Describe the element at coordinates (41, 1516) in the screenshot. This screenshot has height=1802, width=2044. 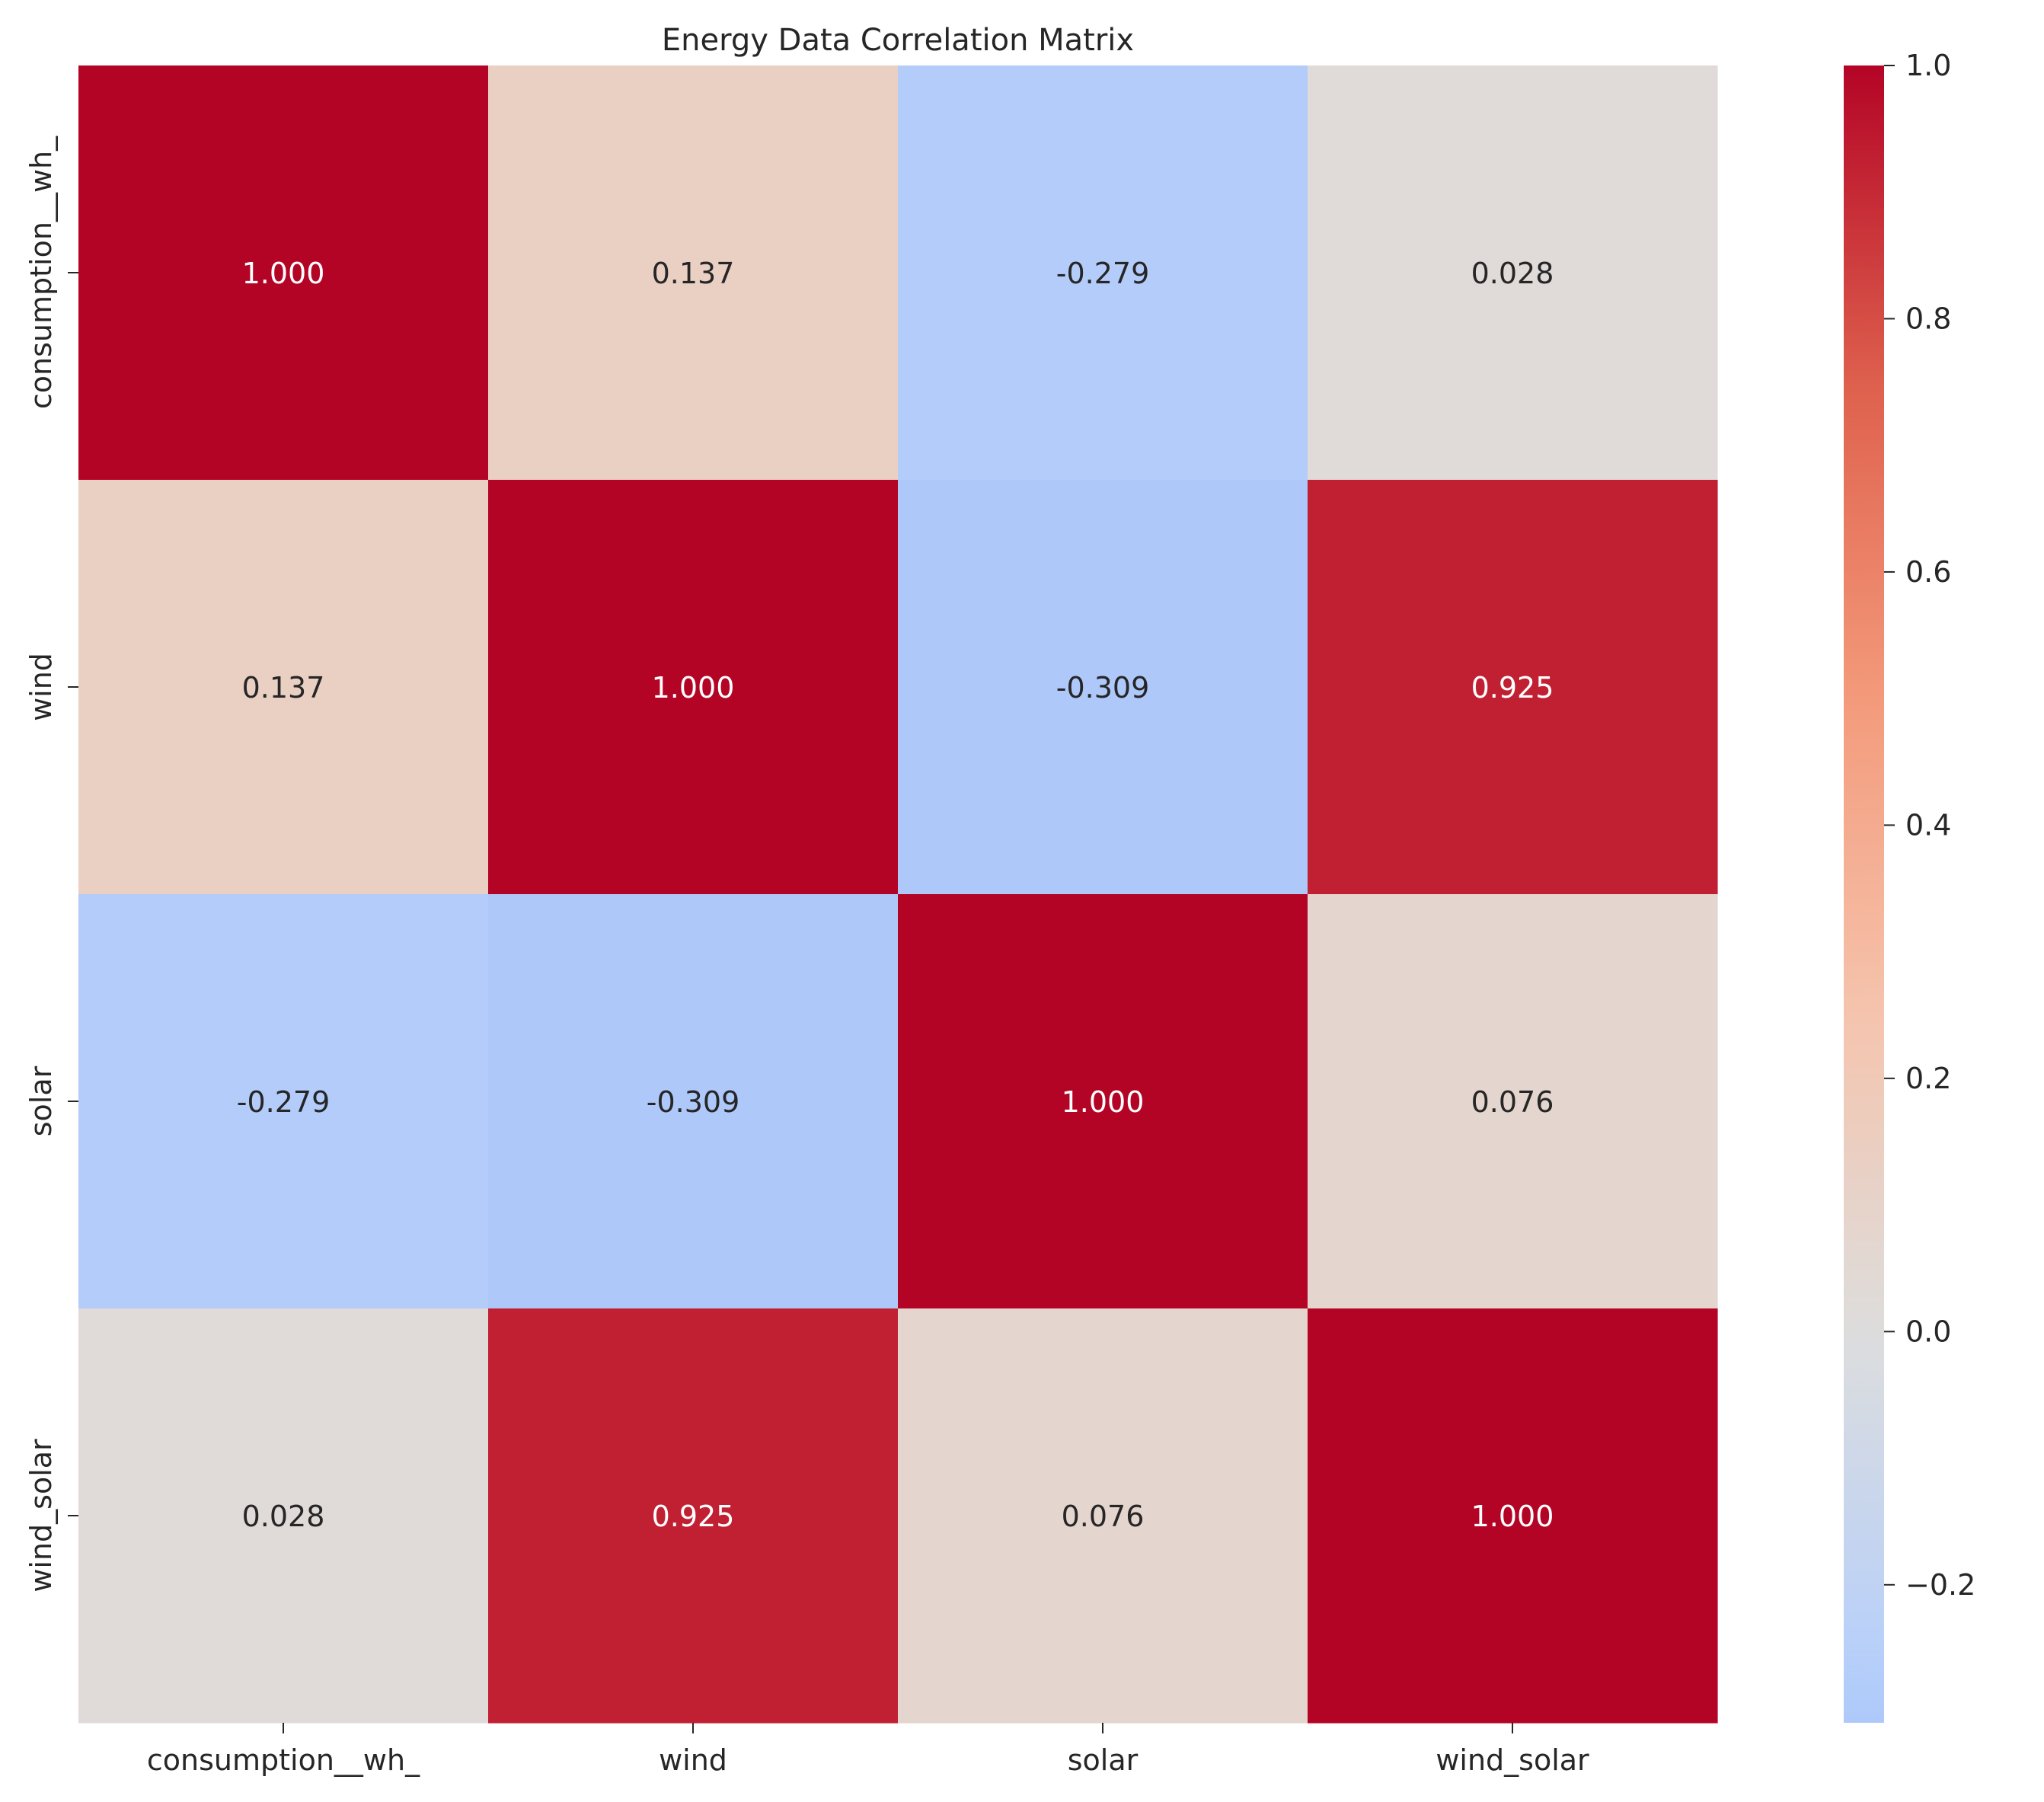
I see `y-tick-label: wind_solar` at that location.